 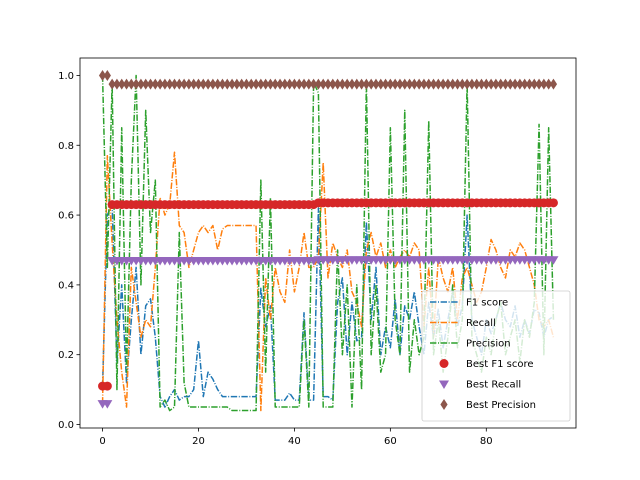 I want to click on x-axis: 0 20 40 60 80, so click(x=296, y=437).